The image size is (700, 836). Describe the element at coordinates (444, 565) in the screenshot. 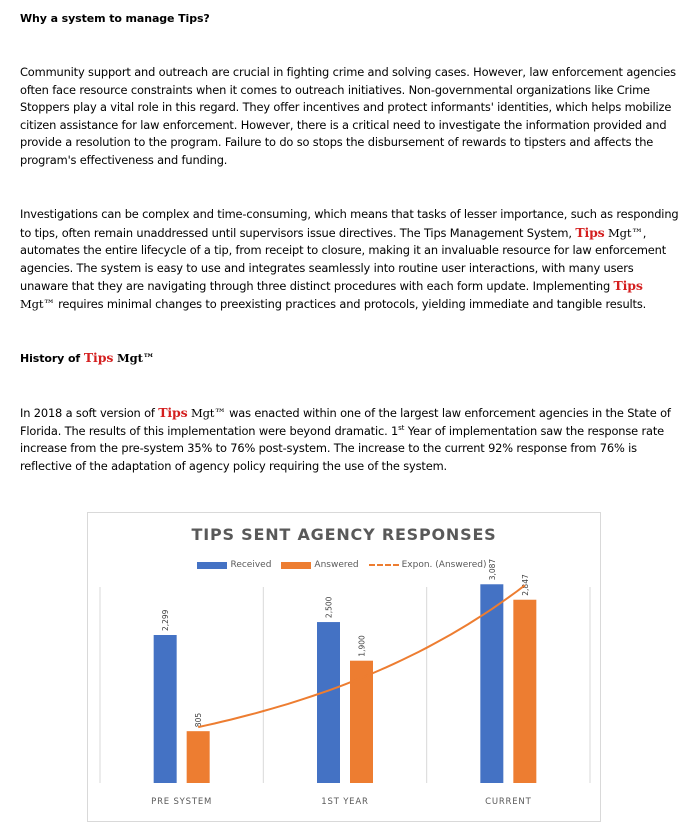

I see `legend-label-trendline: Expon. (Answered)` at that location.